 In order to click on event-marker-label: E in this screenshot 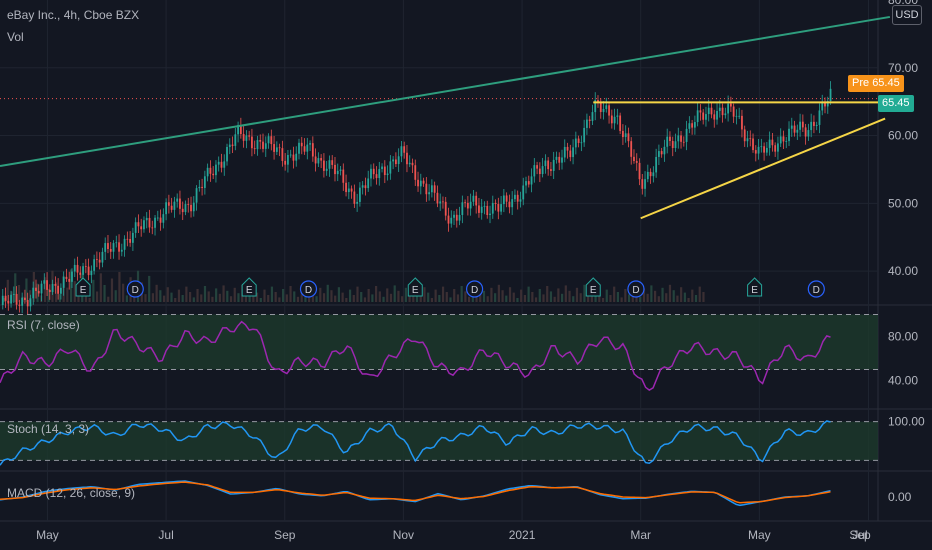, I will do `click(415, 290)`.